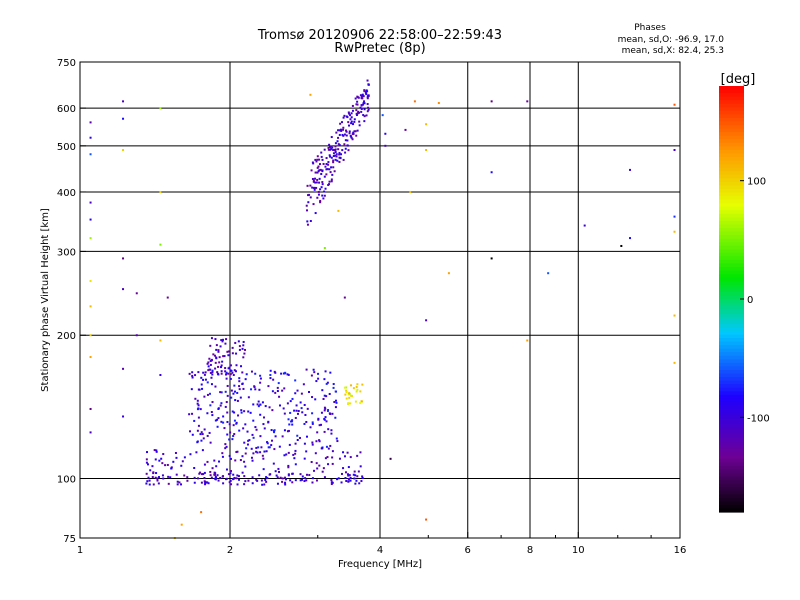 The width and height of the screenshot is (800, 600). What do you see at coordinates (379, 48) in the screenshot?
I see `chart-subtitle: RwPretec (8p)` at bounding box center [379, 48].